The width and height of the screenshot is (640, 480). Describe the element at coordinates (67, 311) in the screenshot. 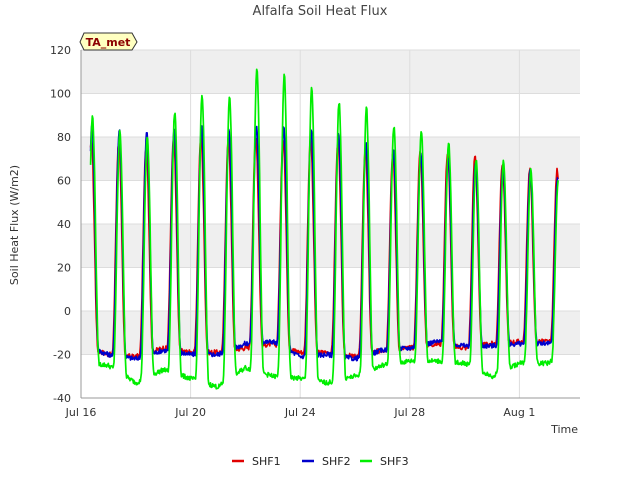

I see `y-tick-label: 0` at that location.